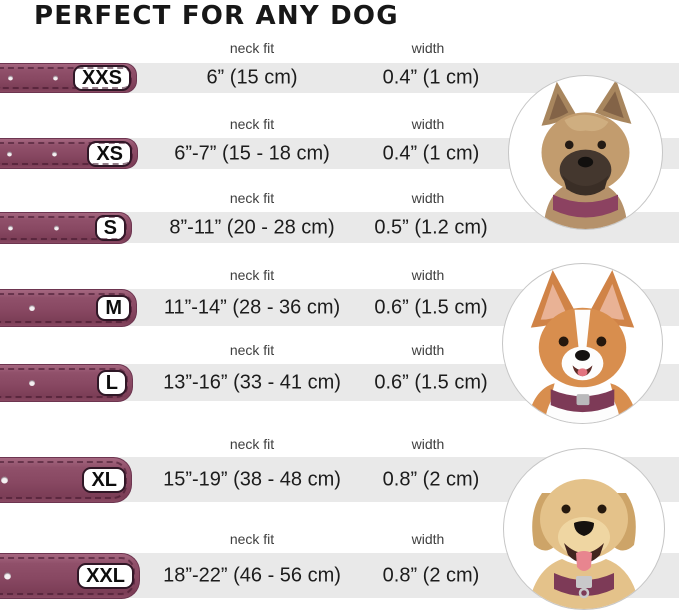  I want to click on corgi-illustration, so click(582, 346).